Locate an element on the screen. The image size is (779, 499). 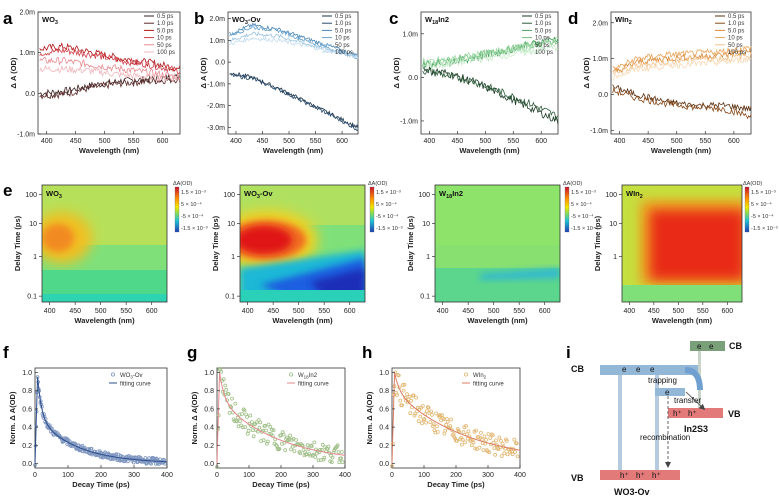
legend-label-d-5: 100 ps is located at coordinates (737, 53).